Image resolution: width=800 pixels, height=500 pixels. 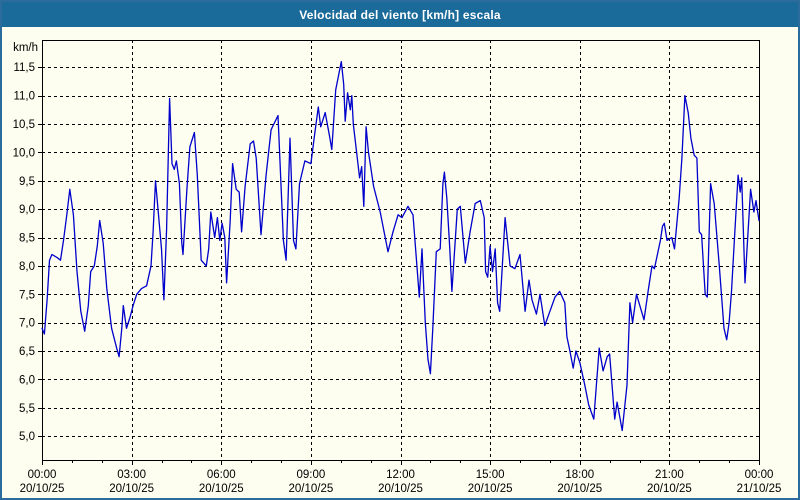 What do you see at coordinates (221, 475) in the screenshot?
I see `x-tick-time-label: 06:00` at bounding box center [221, 475].